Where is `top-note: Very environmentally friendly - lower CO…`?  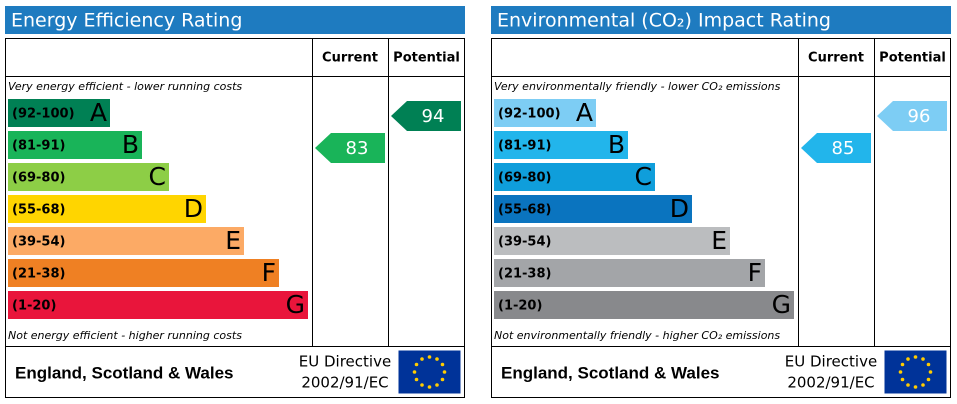
top-note: Very environmentally friendly - lower CO… is located at coordinates (637, 86).